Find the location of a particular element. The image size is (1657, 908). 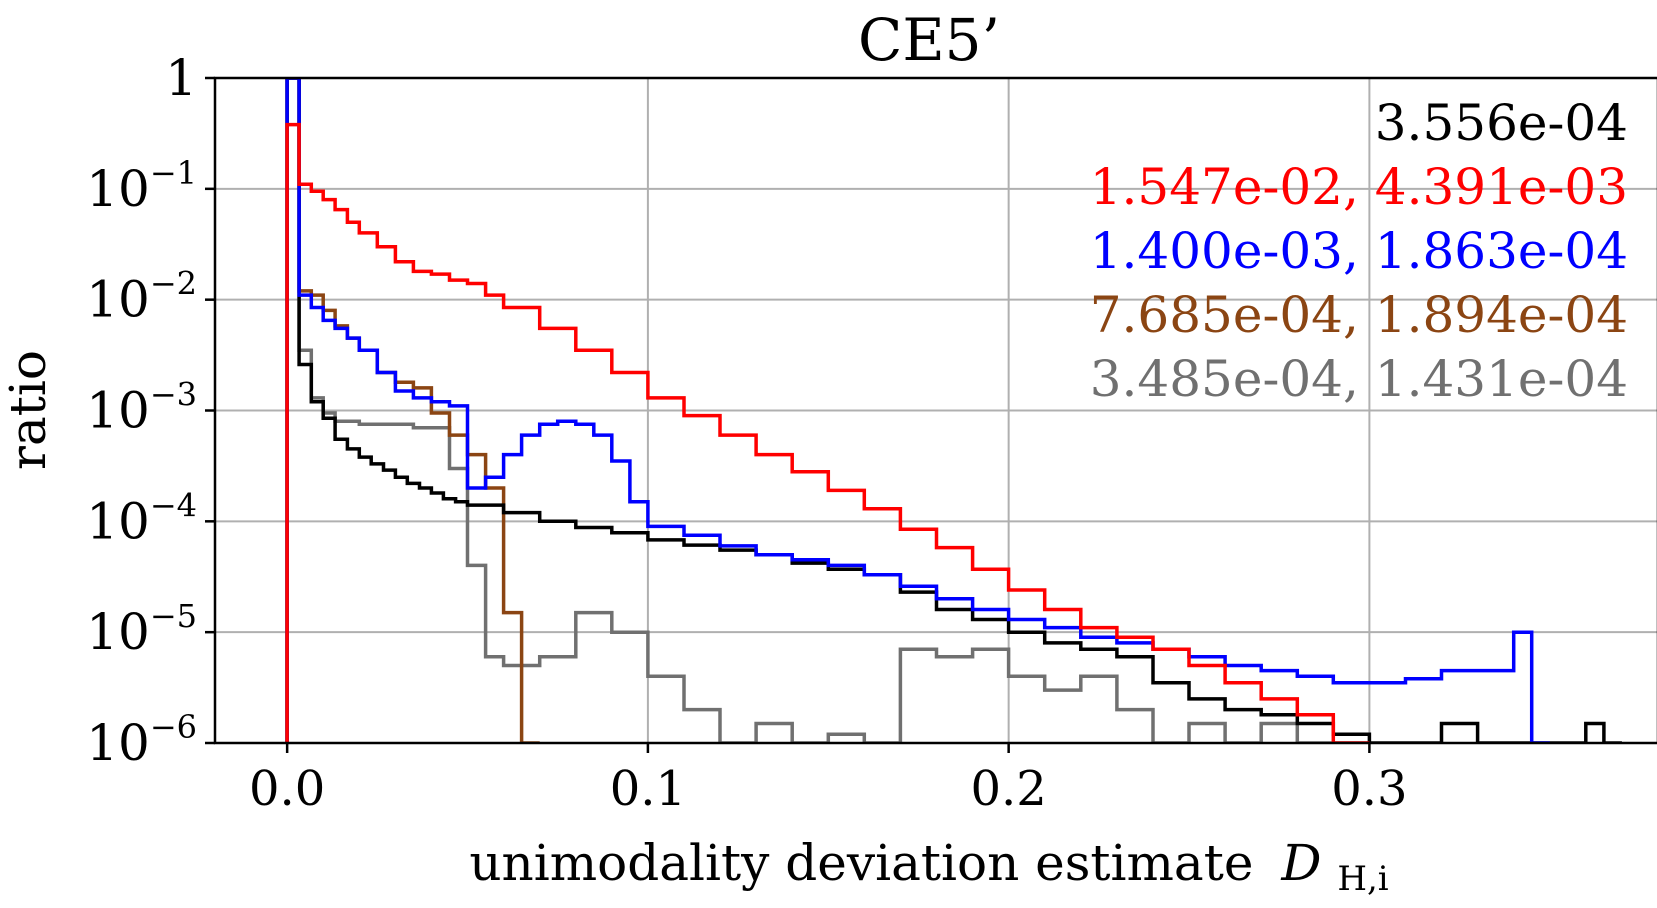

legend-entry: 7.685e-04, 1.894e-04 is located at coordinates (1359, 315).